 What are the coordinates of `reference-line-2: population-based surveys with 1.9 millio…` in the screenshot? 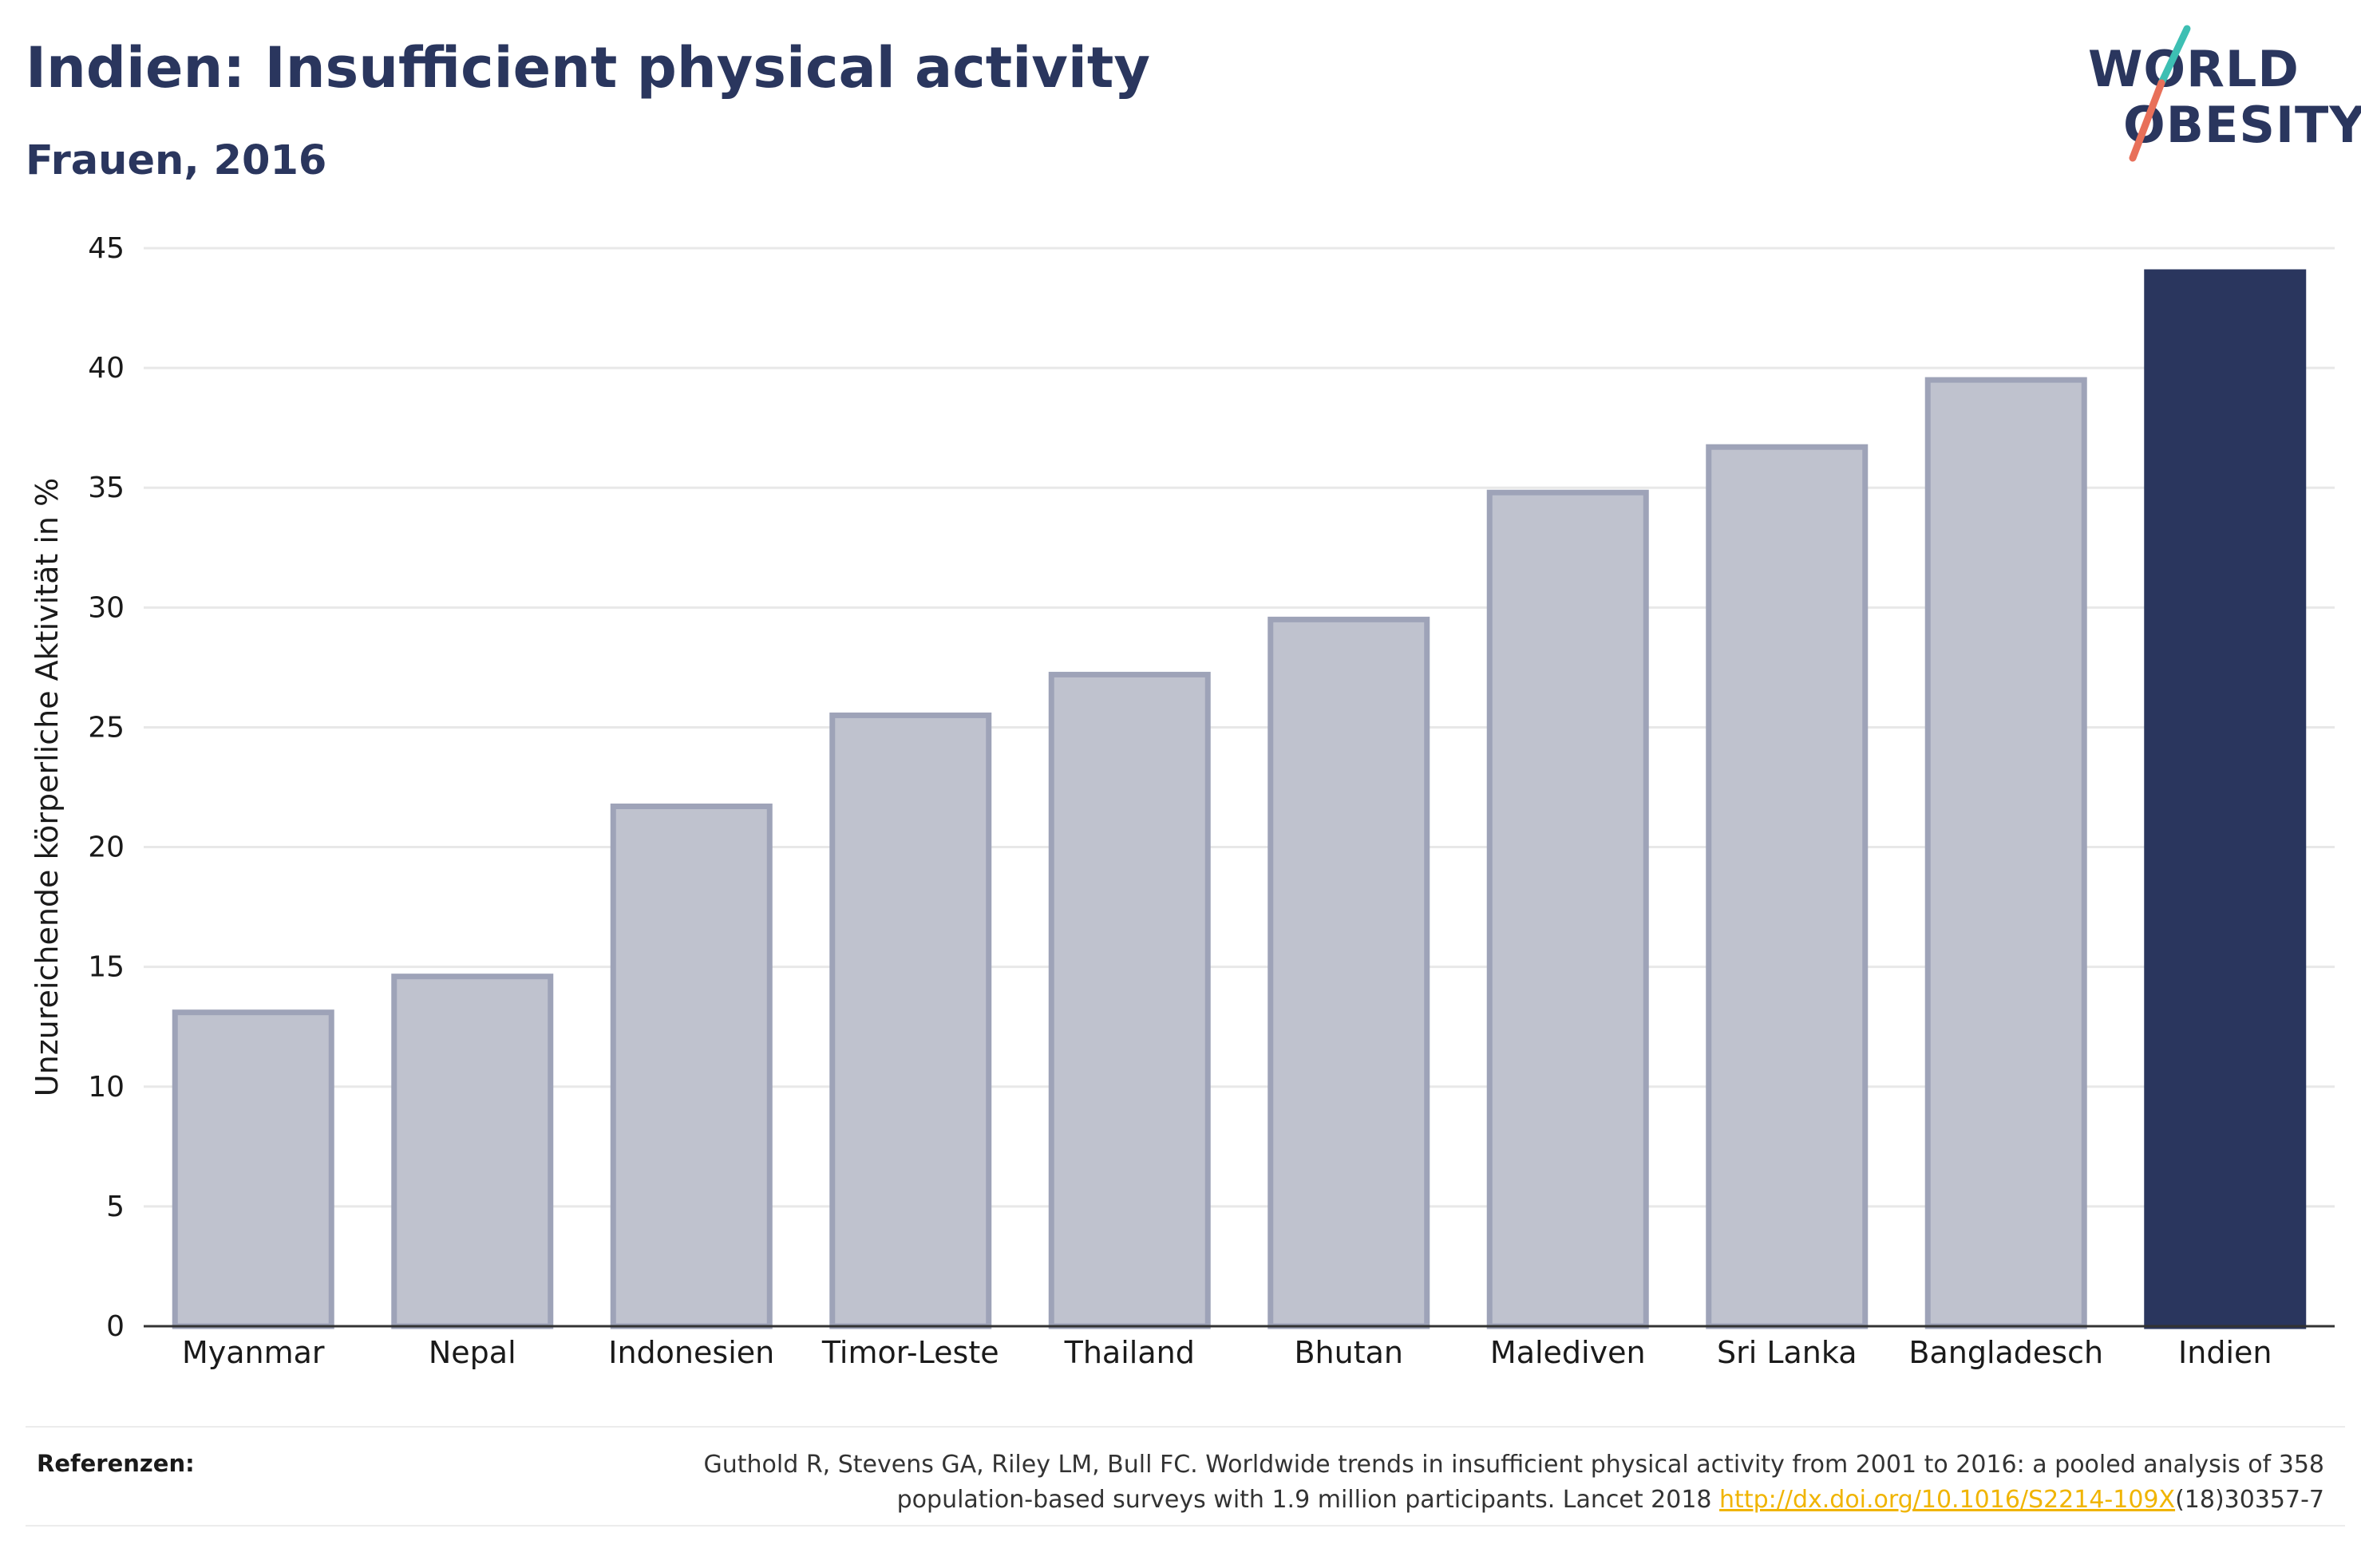 It's located at (1304, 1500).